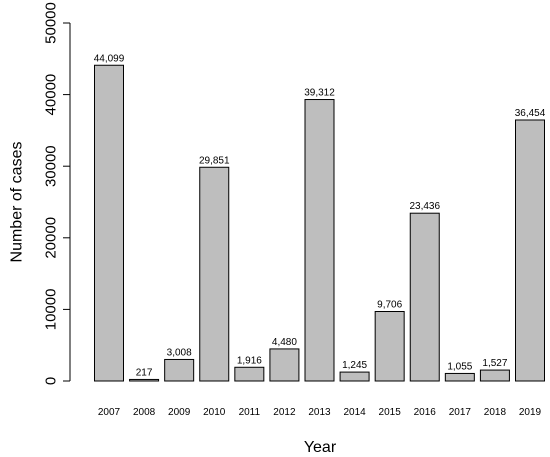  What do you see at coordinates (51, 238) in the screenshot?
I see `y-tick-label: 20000` at bounding box center [51, 238].